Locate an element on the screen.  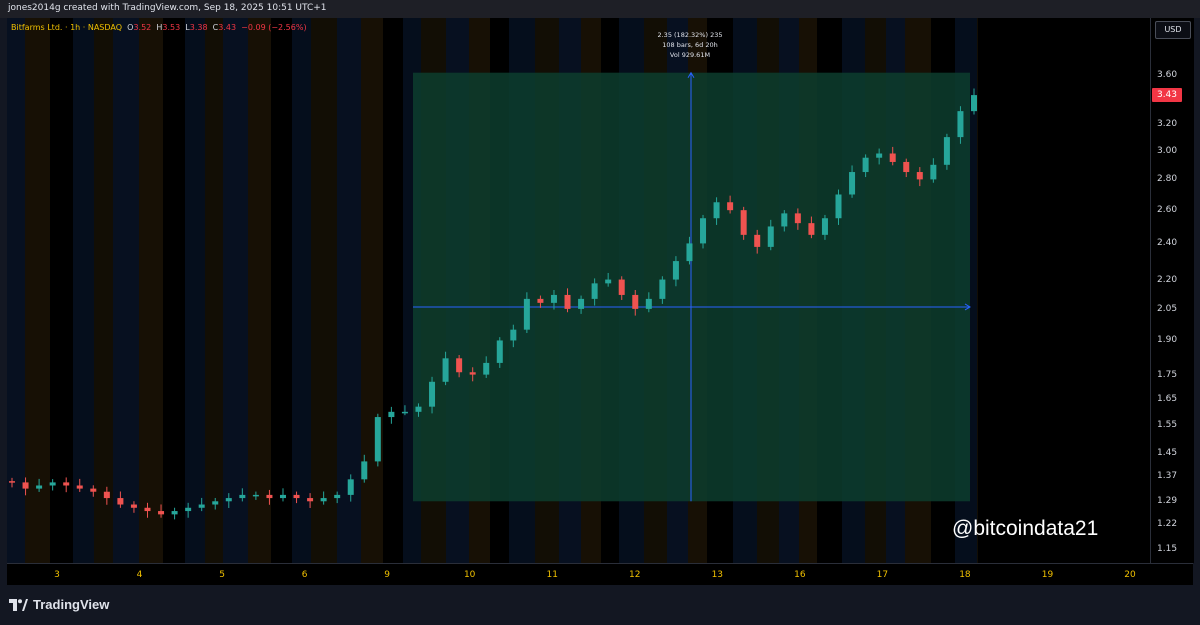
time-tick-label: 17 is located at coordinates (882, 575).